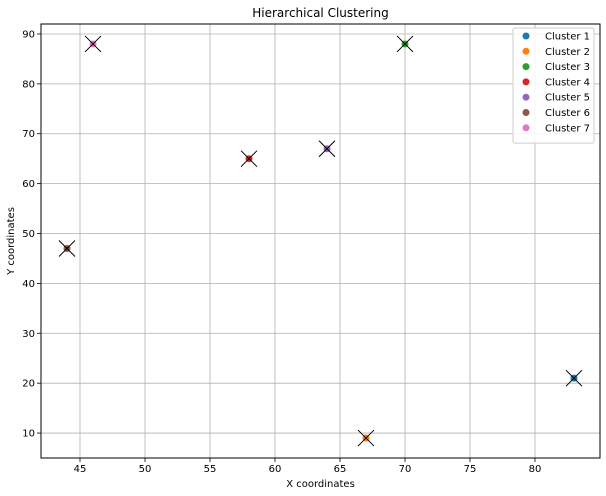  What do you see at coordinates (210, 469) in the screenshot?
I see `x-tick-label: 55` at bounding box center [210, 469].